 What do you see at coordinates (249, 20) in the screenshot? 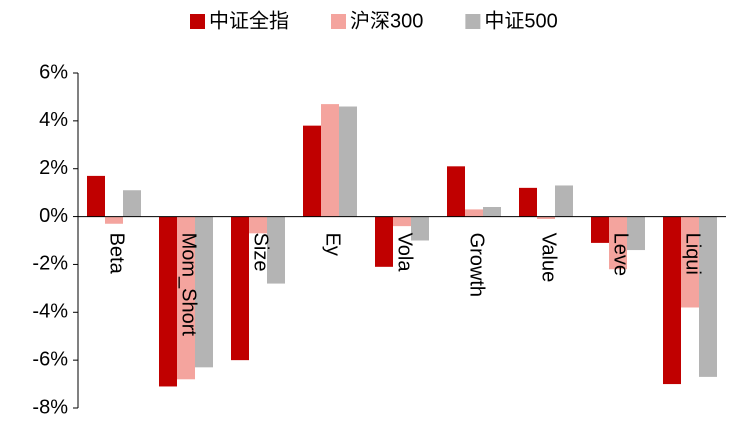
I see `legend-label: 中证全指` at bounding box center [249, 20].